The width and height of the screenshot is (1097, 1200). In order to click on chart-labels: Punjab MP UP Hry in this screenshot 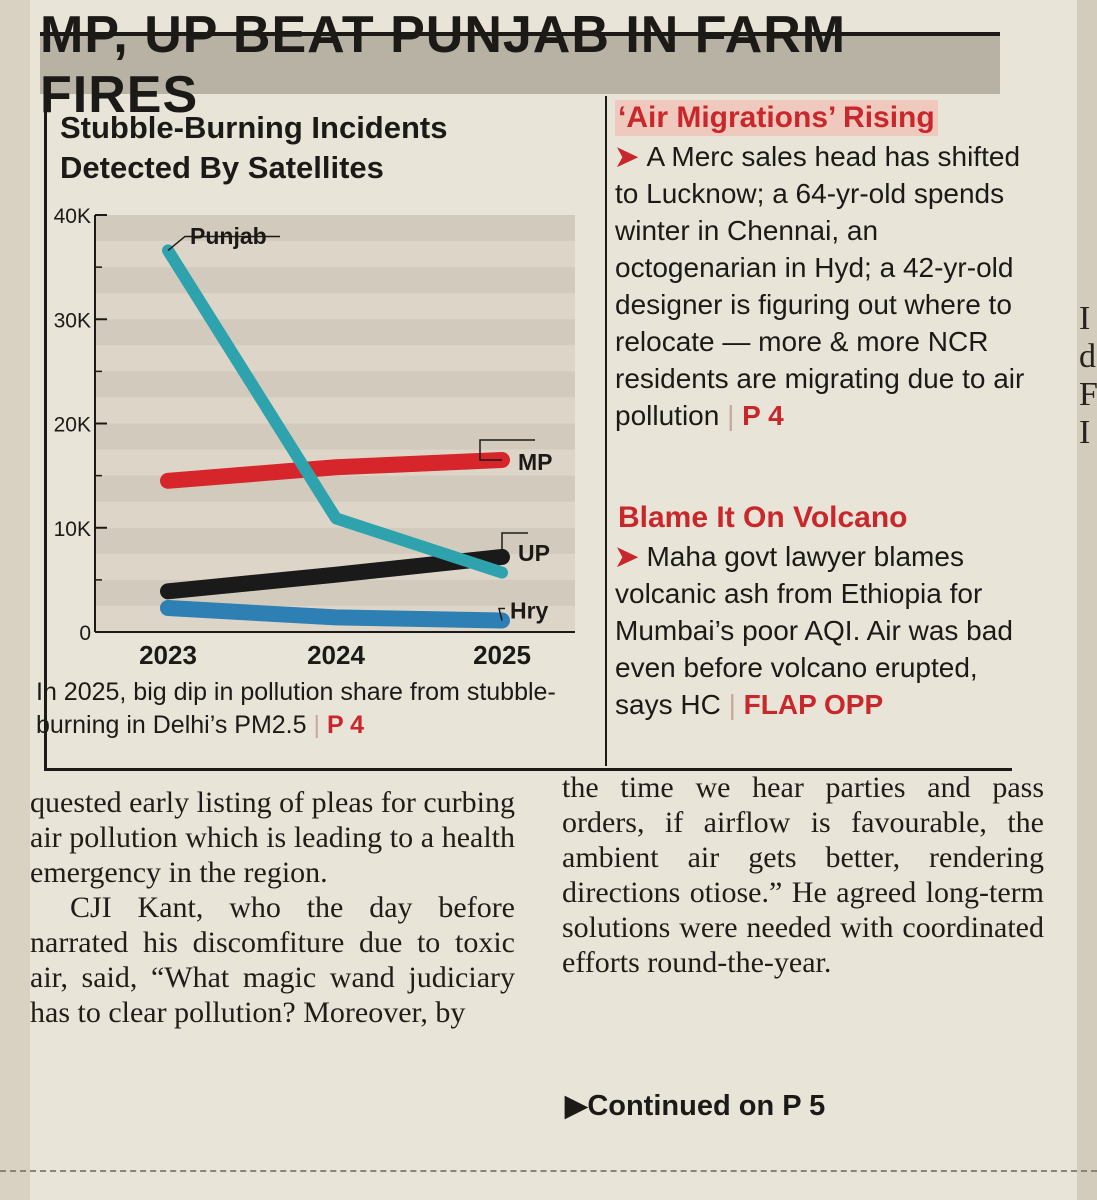, I will do `click(360, 423)`.